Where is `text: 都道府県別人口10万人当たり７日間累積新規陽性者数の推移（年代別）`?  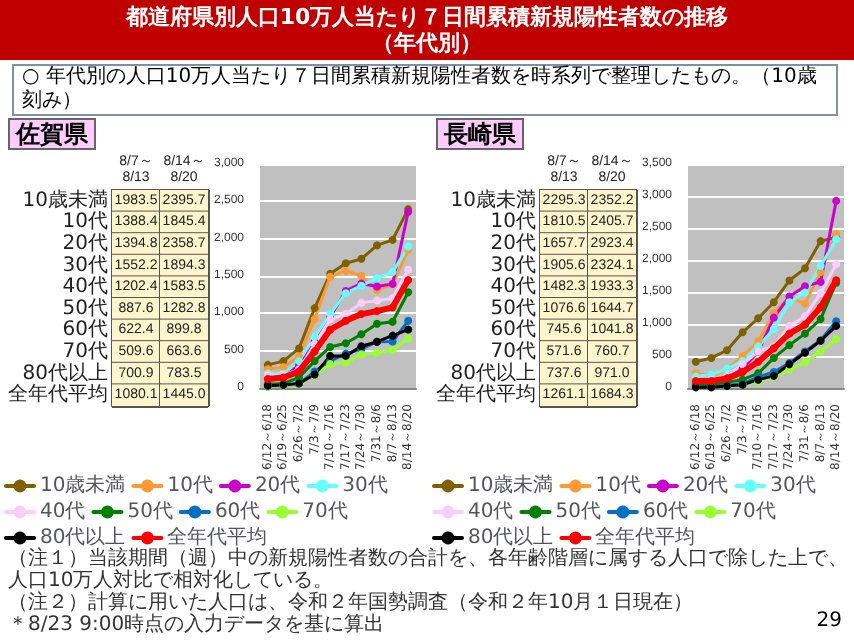
text: 都道府県別人口10万人当たり７日間累積新規陽性者数の推移（年代別） is located at coordinates (427, 30).